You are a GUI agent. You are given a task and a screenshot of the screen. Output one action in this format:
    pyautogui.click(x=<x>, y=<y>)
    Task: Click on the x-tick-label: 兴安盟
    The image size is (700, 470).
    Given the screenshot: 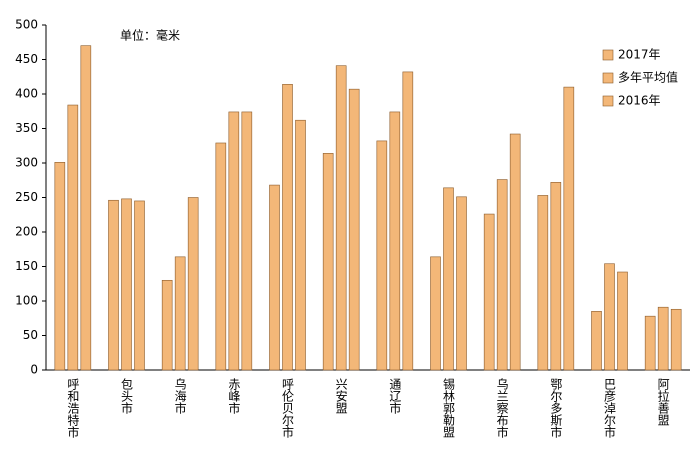 What is the action you would take?
    pyautogui.click(x=341, y=396)
    